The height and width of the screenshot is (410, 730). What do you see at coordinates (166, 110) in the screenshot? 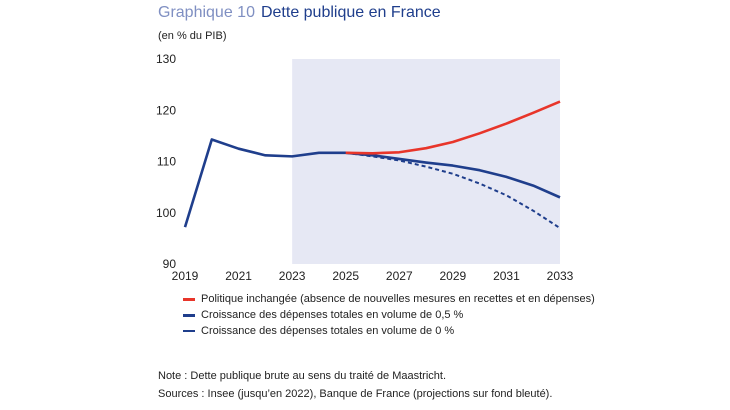
I see `y-tick-label: 120` at bounding box center [166, 110].